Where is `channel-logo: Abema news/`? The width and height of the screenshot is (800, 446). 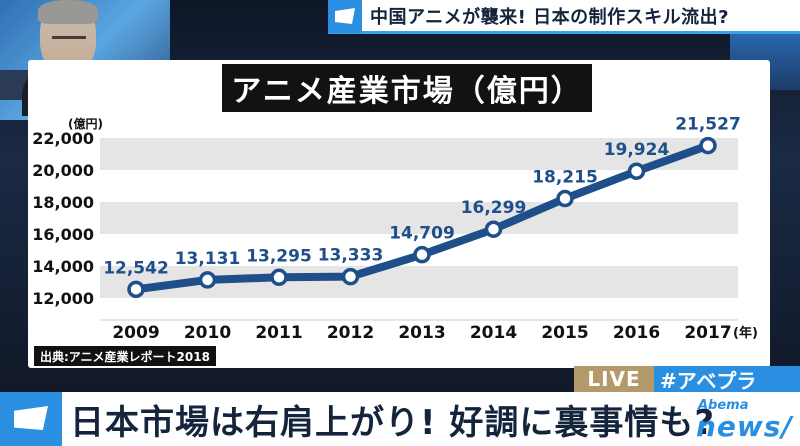
channel-logo: Abema news/ is located at coordinates (745, 421).